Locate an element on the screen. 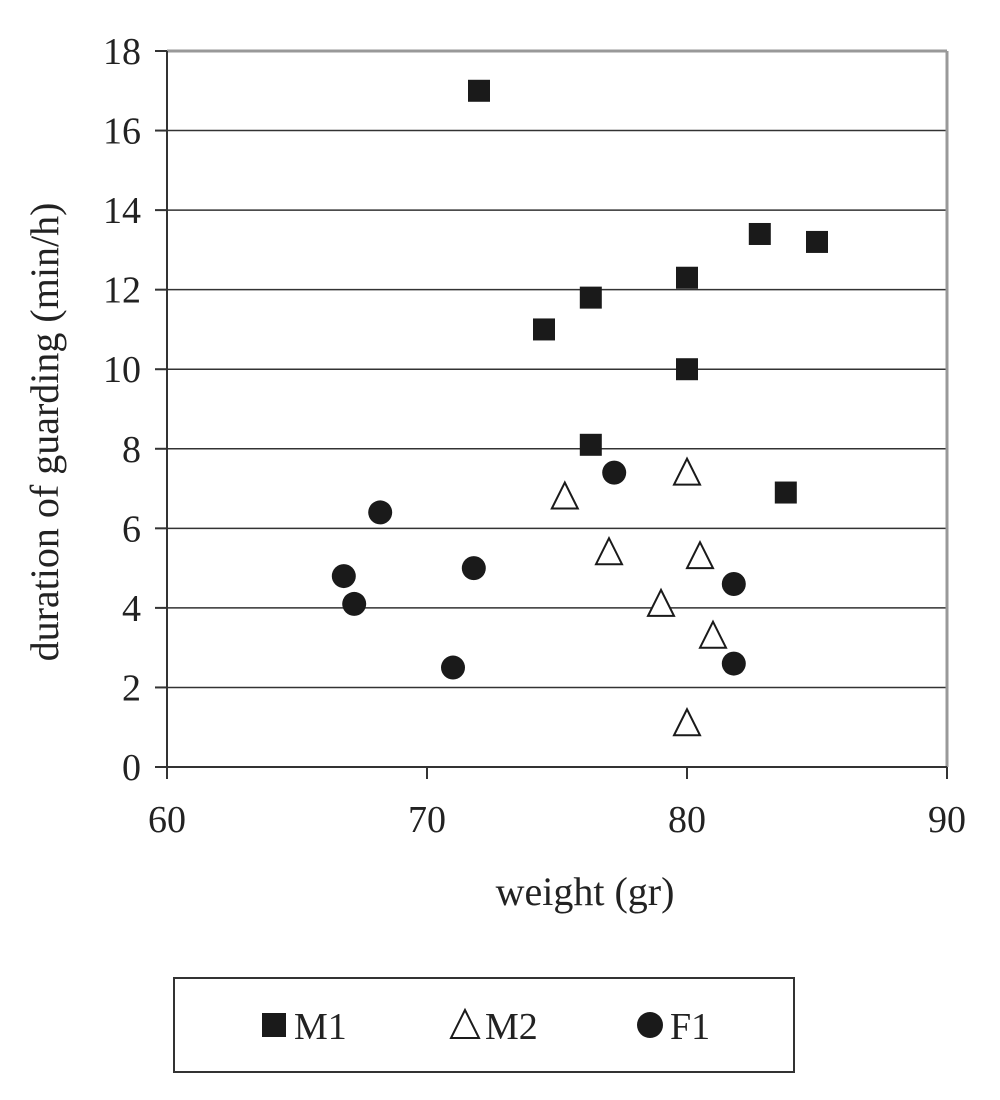  x-tick-label: 80 is located at coordinates (687, 820).